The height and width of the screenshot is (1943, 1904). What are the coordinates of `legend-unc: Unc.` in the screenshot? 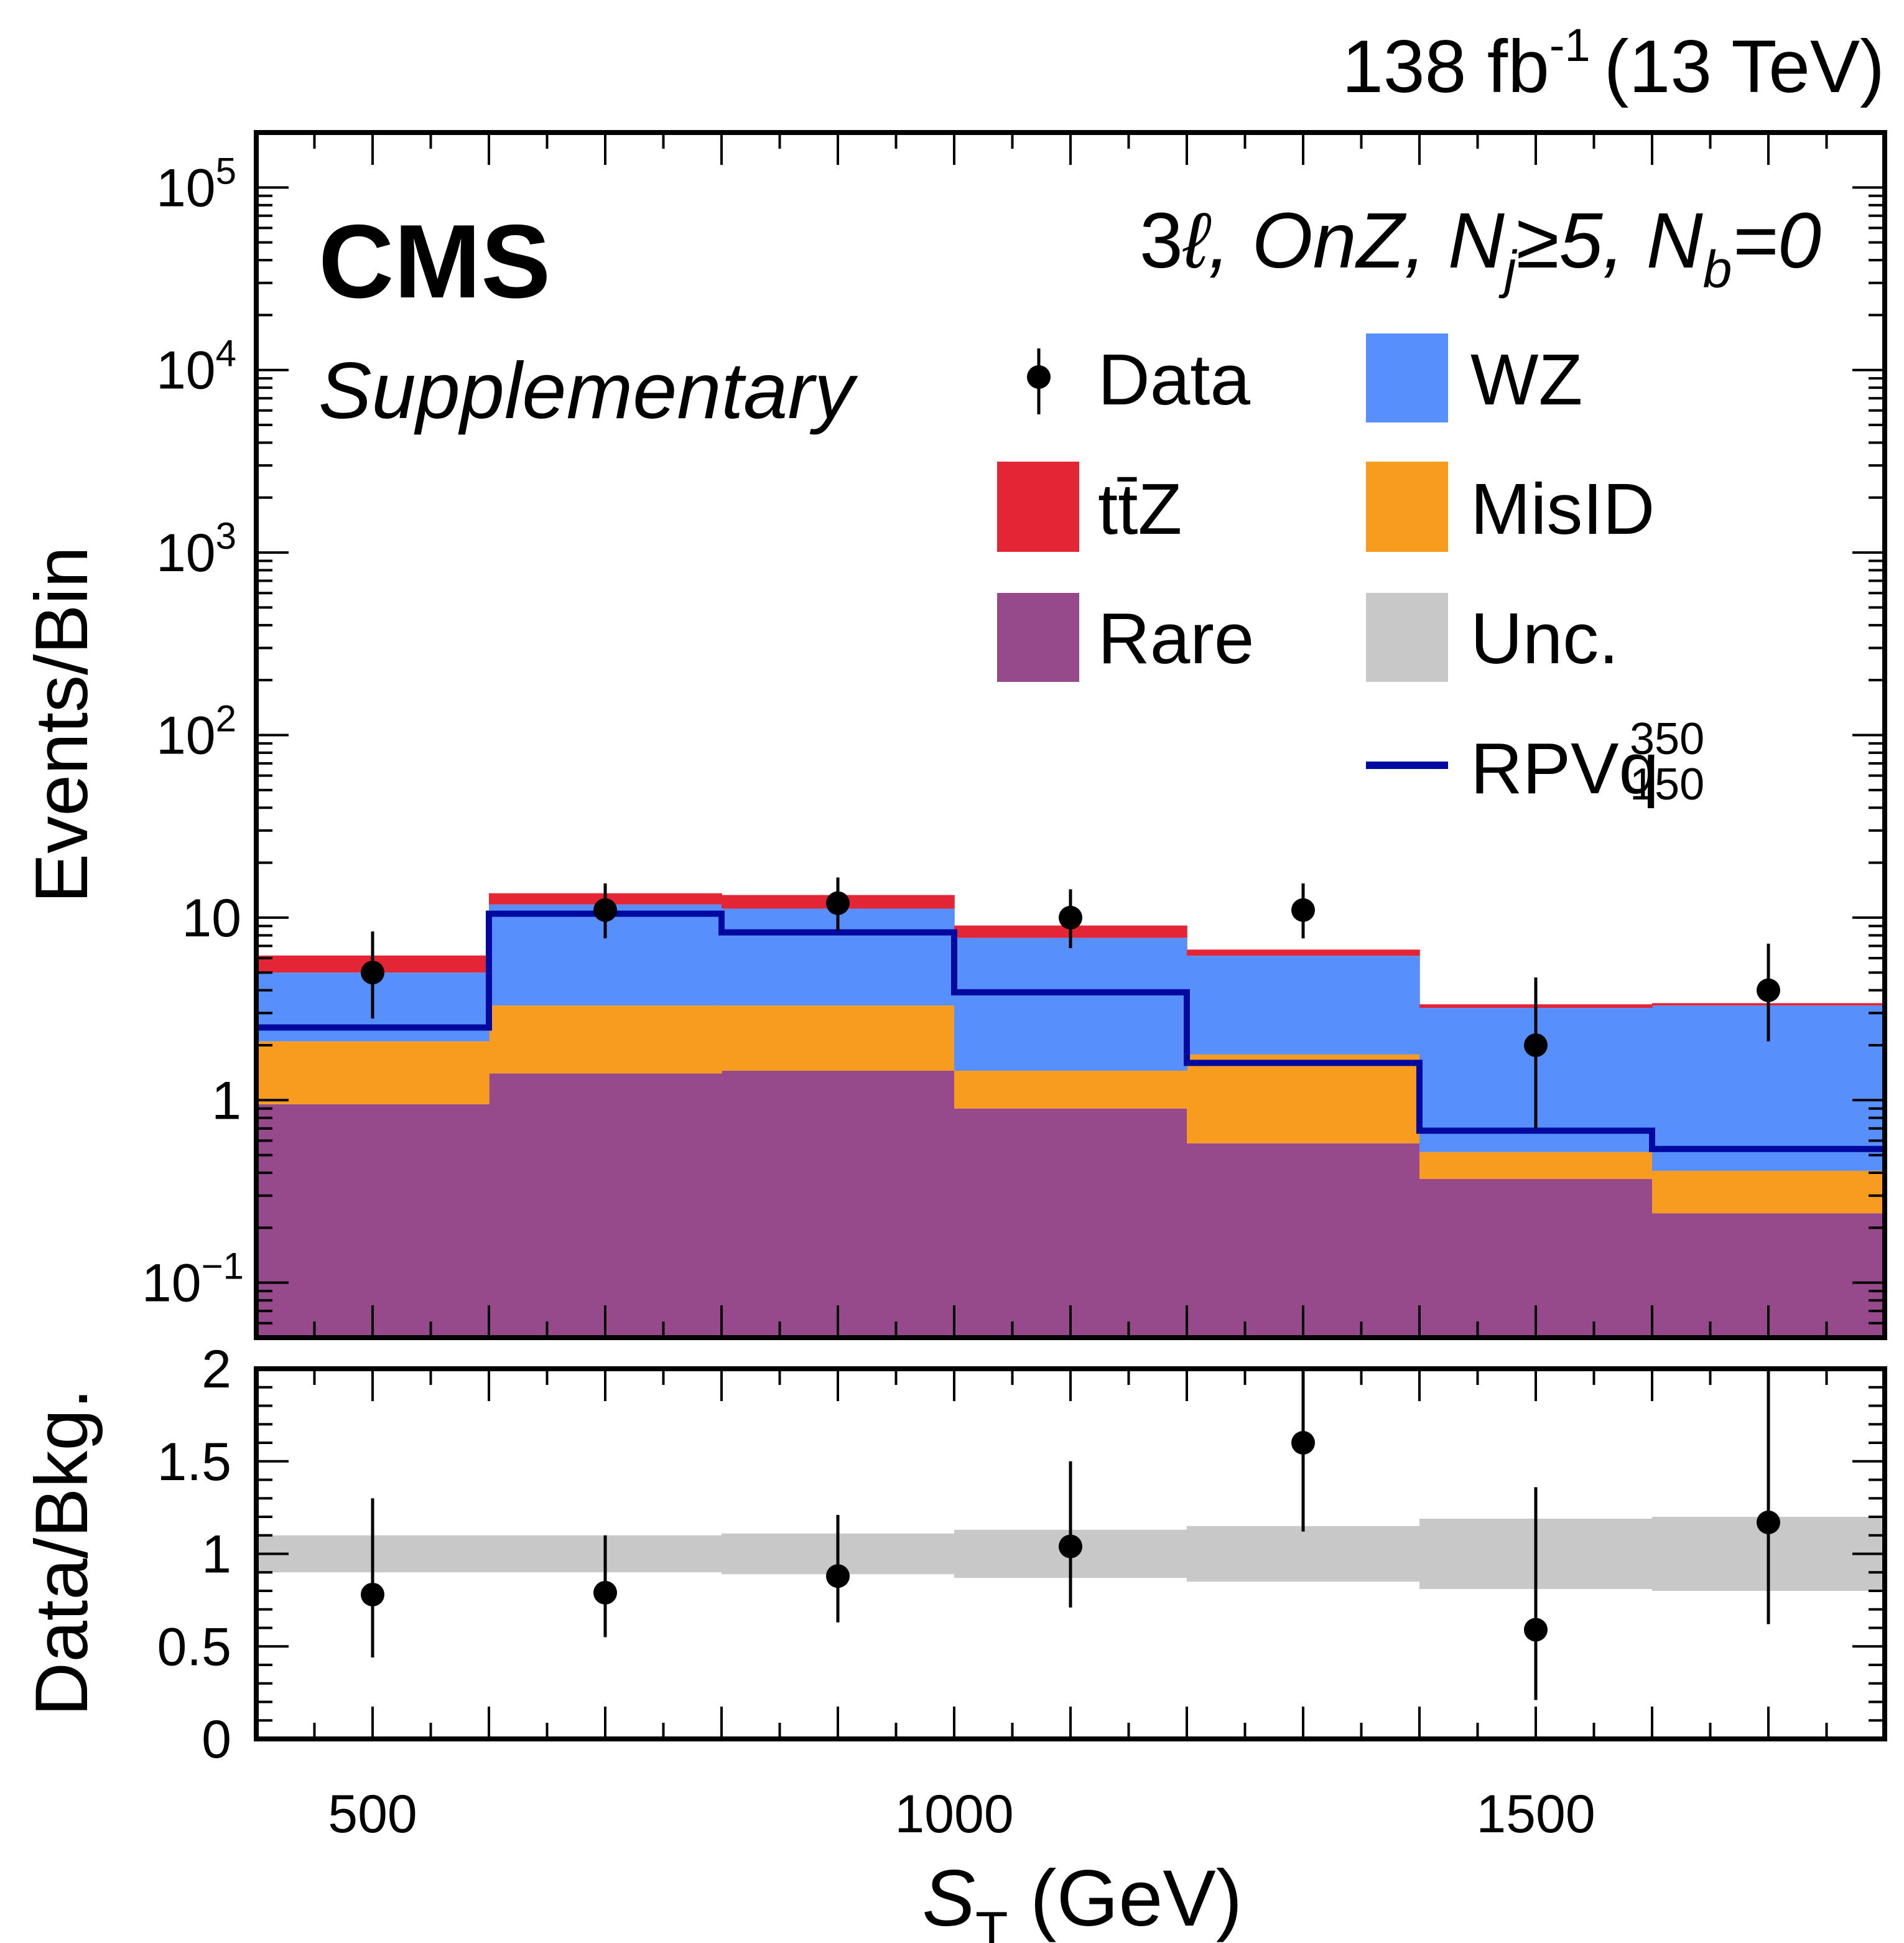 It's located at (1492, 637).